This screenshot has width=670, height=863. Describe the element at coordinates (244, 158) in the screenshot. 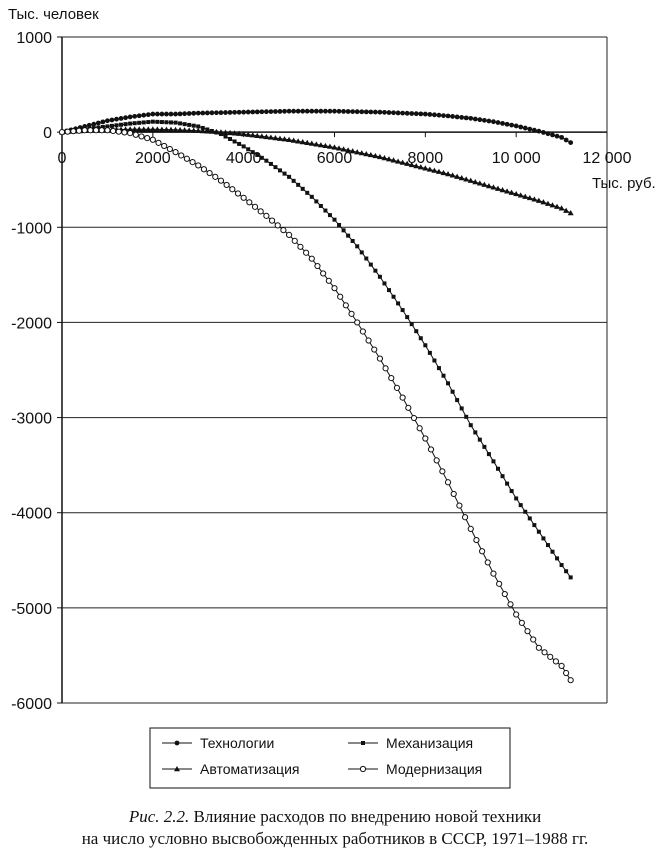

I see `x-tick-label: 4000` at that location.